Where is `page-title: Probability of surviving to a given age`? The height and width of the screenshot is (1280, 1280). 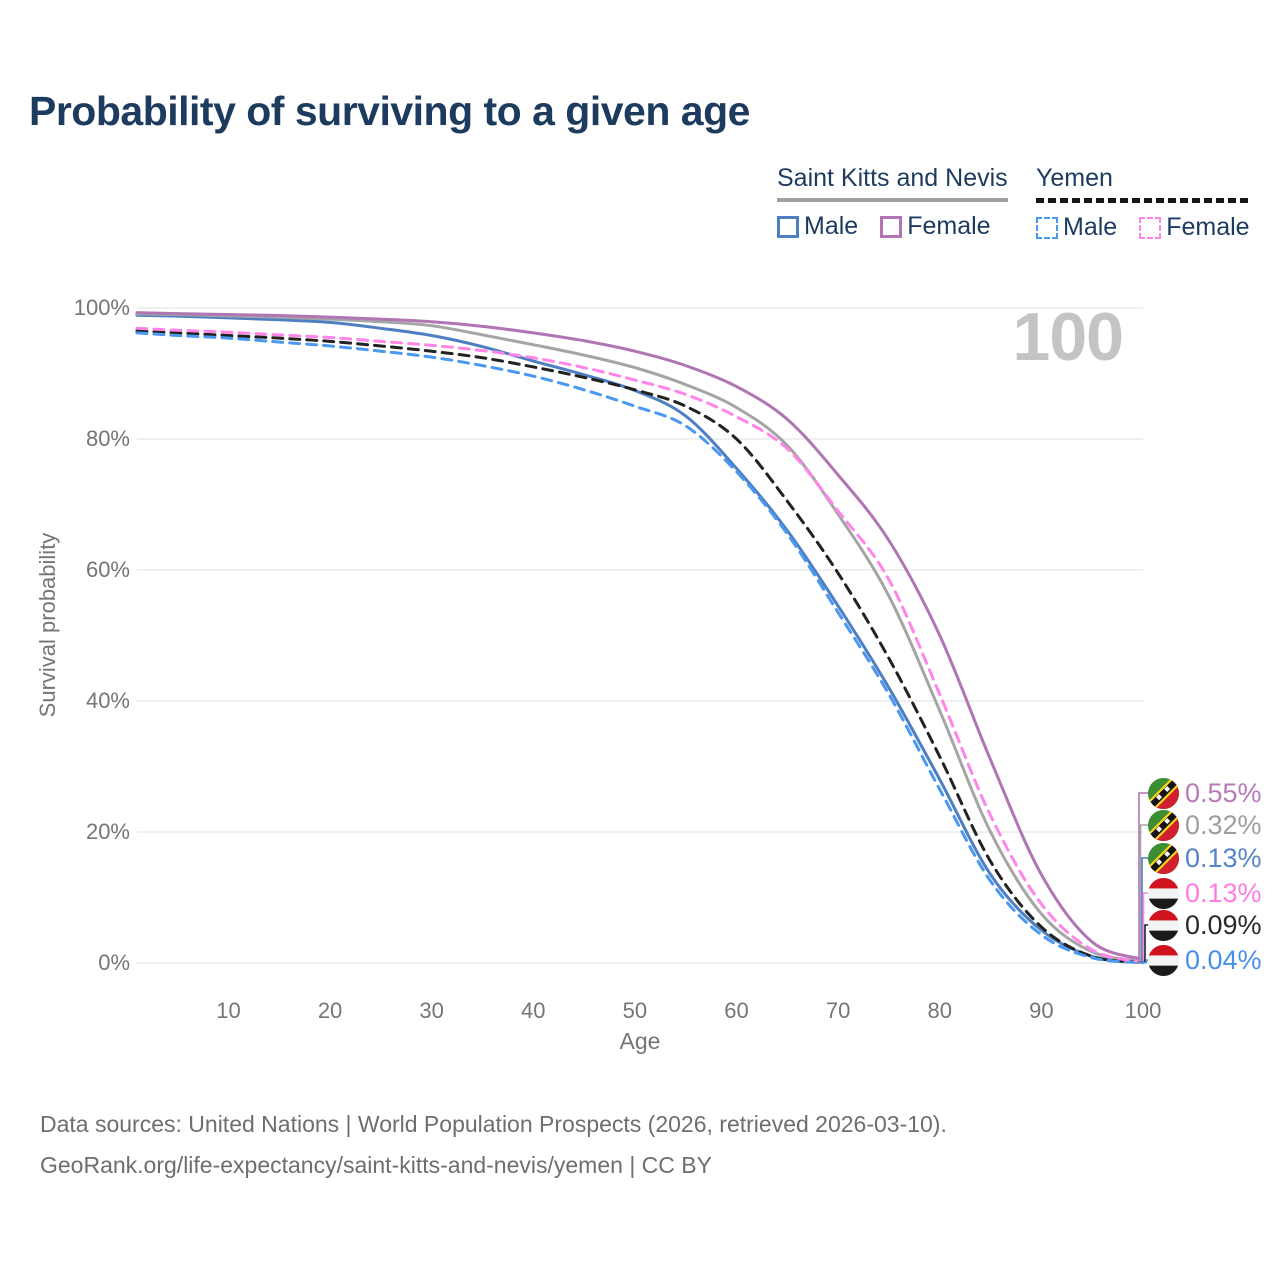 page-title: Probability of surviving to a given age is located at coordinates (389, 111).